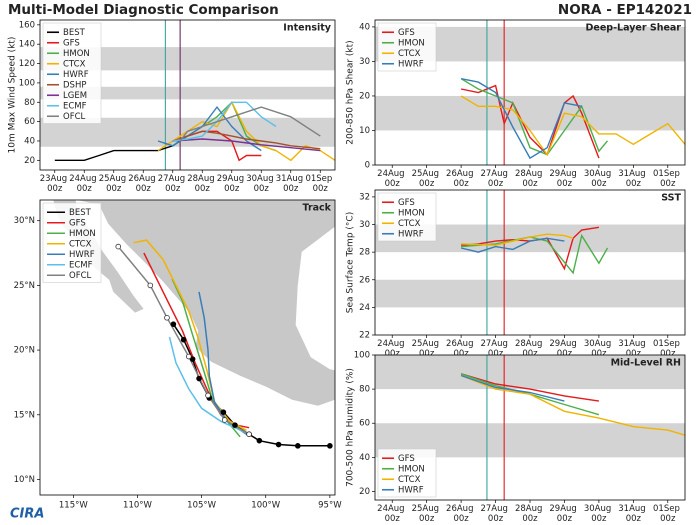 Image resolution: width=700 pixels, height=525 pixels. I want to click on y-axis-label: 200-850 hPa Shear (kt), so click(351, 92).